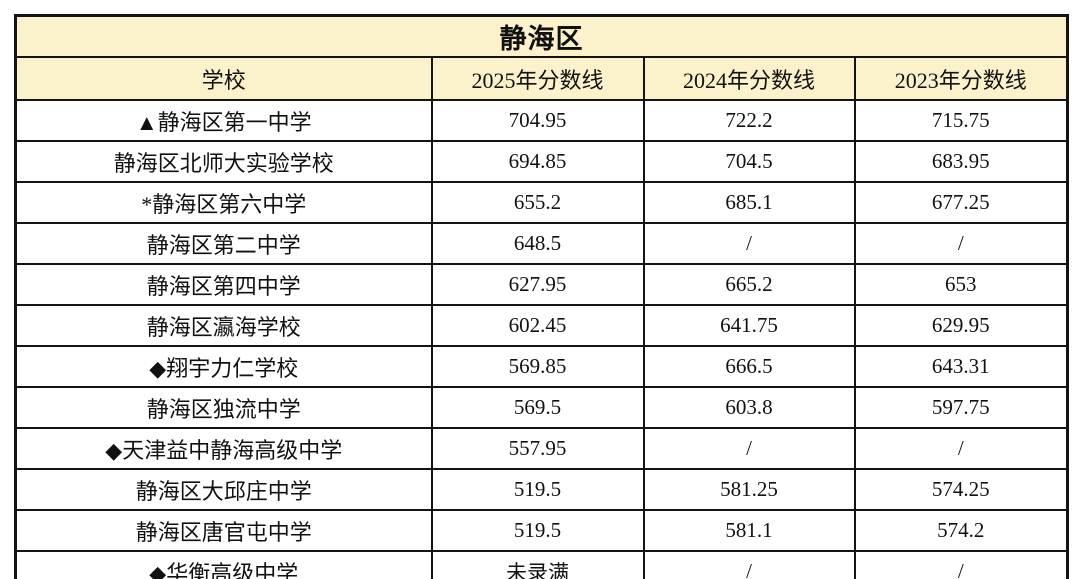  What do you see at coordinates (961, 366) in the screenshot?
I see `score-2023: 643.31` at bounding box center [961, 366].